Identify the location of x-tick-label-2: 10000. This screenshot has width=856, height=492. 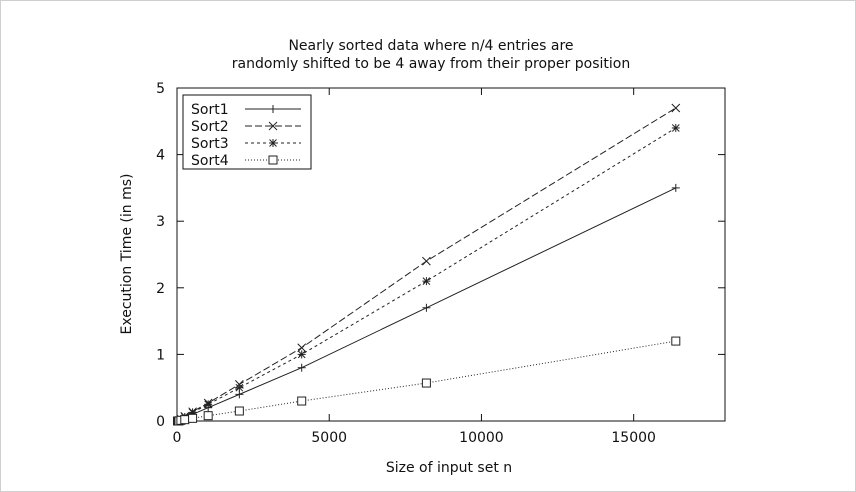
(481, 438).